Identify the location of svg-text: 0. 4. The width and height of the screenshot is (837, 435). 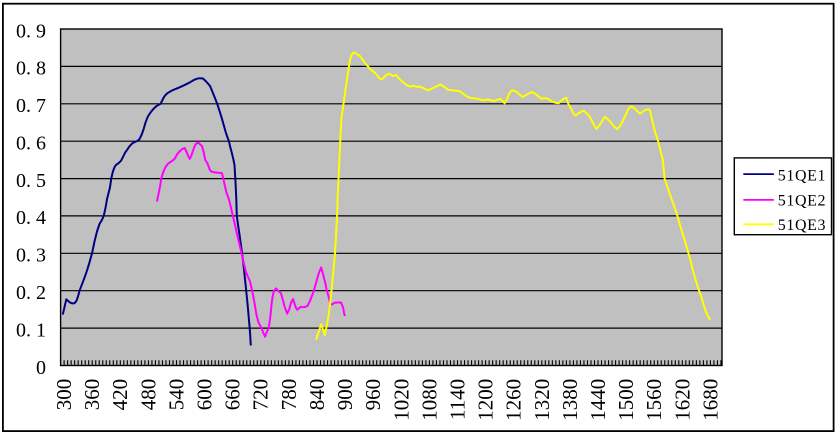
(31, 218).